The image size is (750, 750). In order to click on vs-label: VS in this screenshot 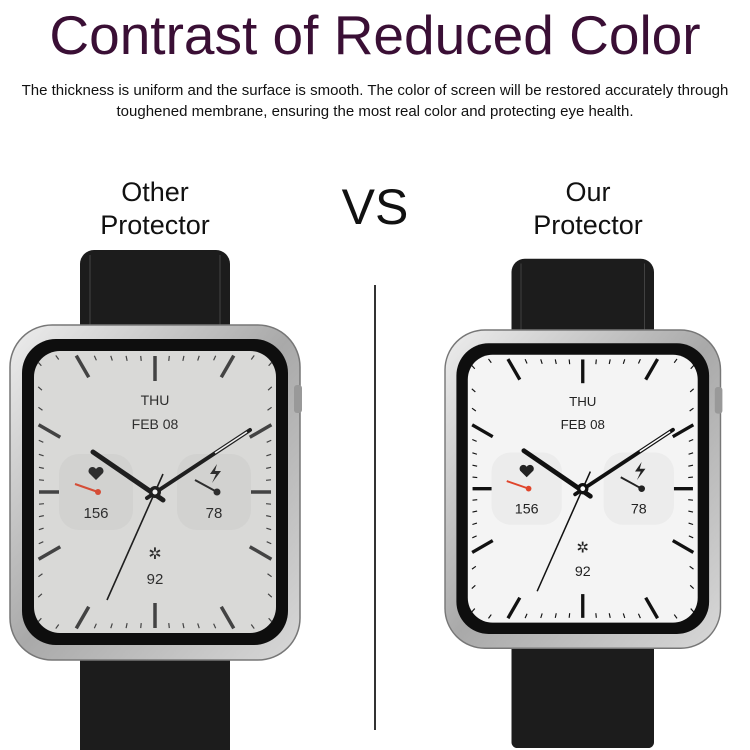, I will do `click(375, 207)`.